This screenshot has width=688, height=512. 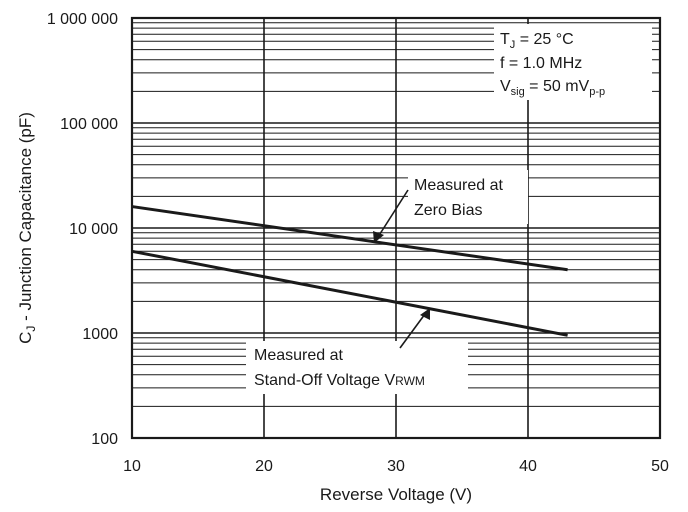 I want to click on standoff-label-line2: Stand-Off Voltage VRWM, so click(x=339, y=380).